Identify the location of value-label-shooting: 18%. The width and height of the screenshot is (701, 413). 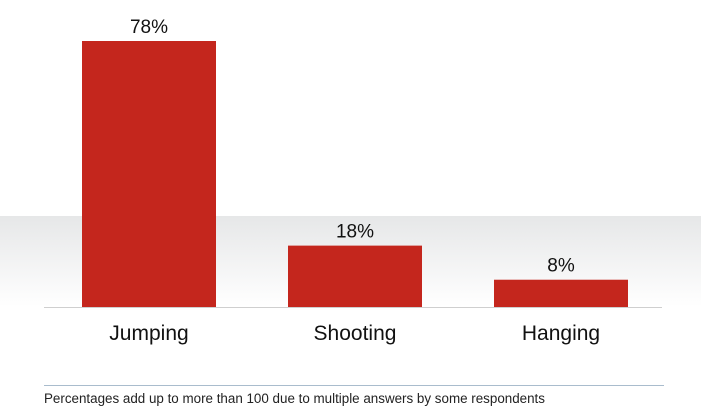
(355, 232).